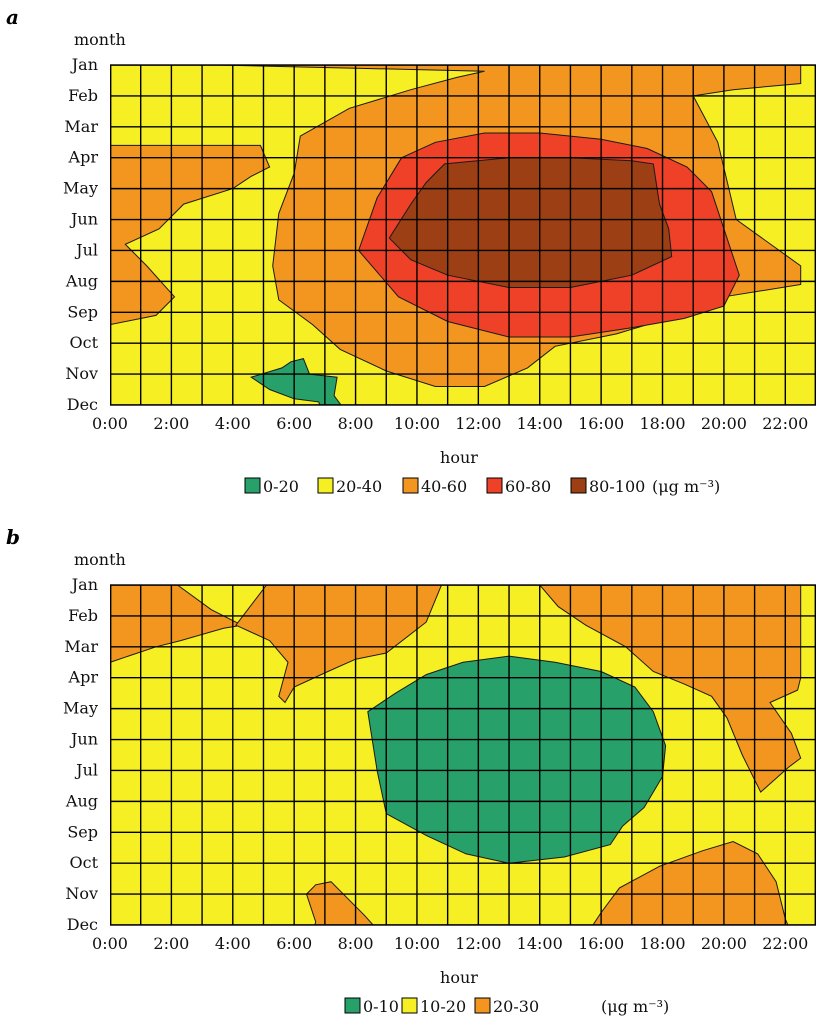 This screenshot has height=1026, width=816. What do you see at coordinates (444, 486) in the screenshot?
I see `legend-label: 40-60` at bounding box center [444, 486].